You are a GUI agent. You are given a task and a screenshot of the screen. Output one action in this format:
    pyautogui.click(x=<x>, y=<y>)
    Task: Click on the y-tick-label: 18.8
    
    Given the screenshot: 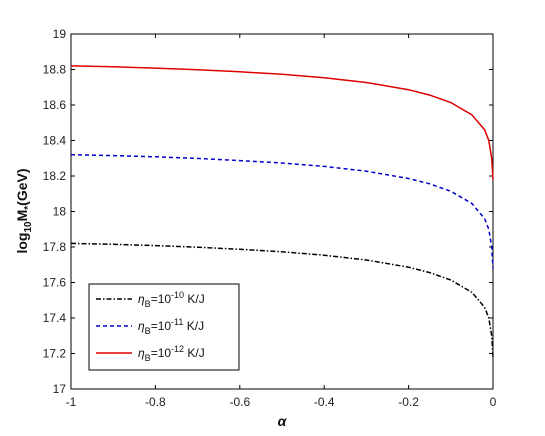 What is the action you would take?
    pyautogui.click(x=55, y=70)
    